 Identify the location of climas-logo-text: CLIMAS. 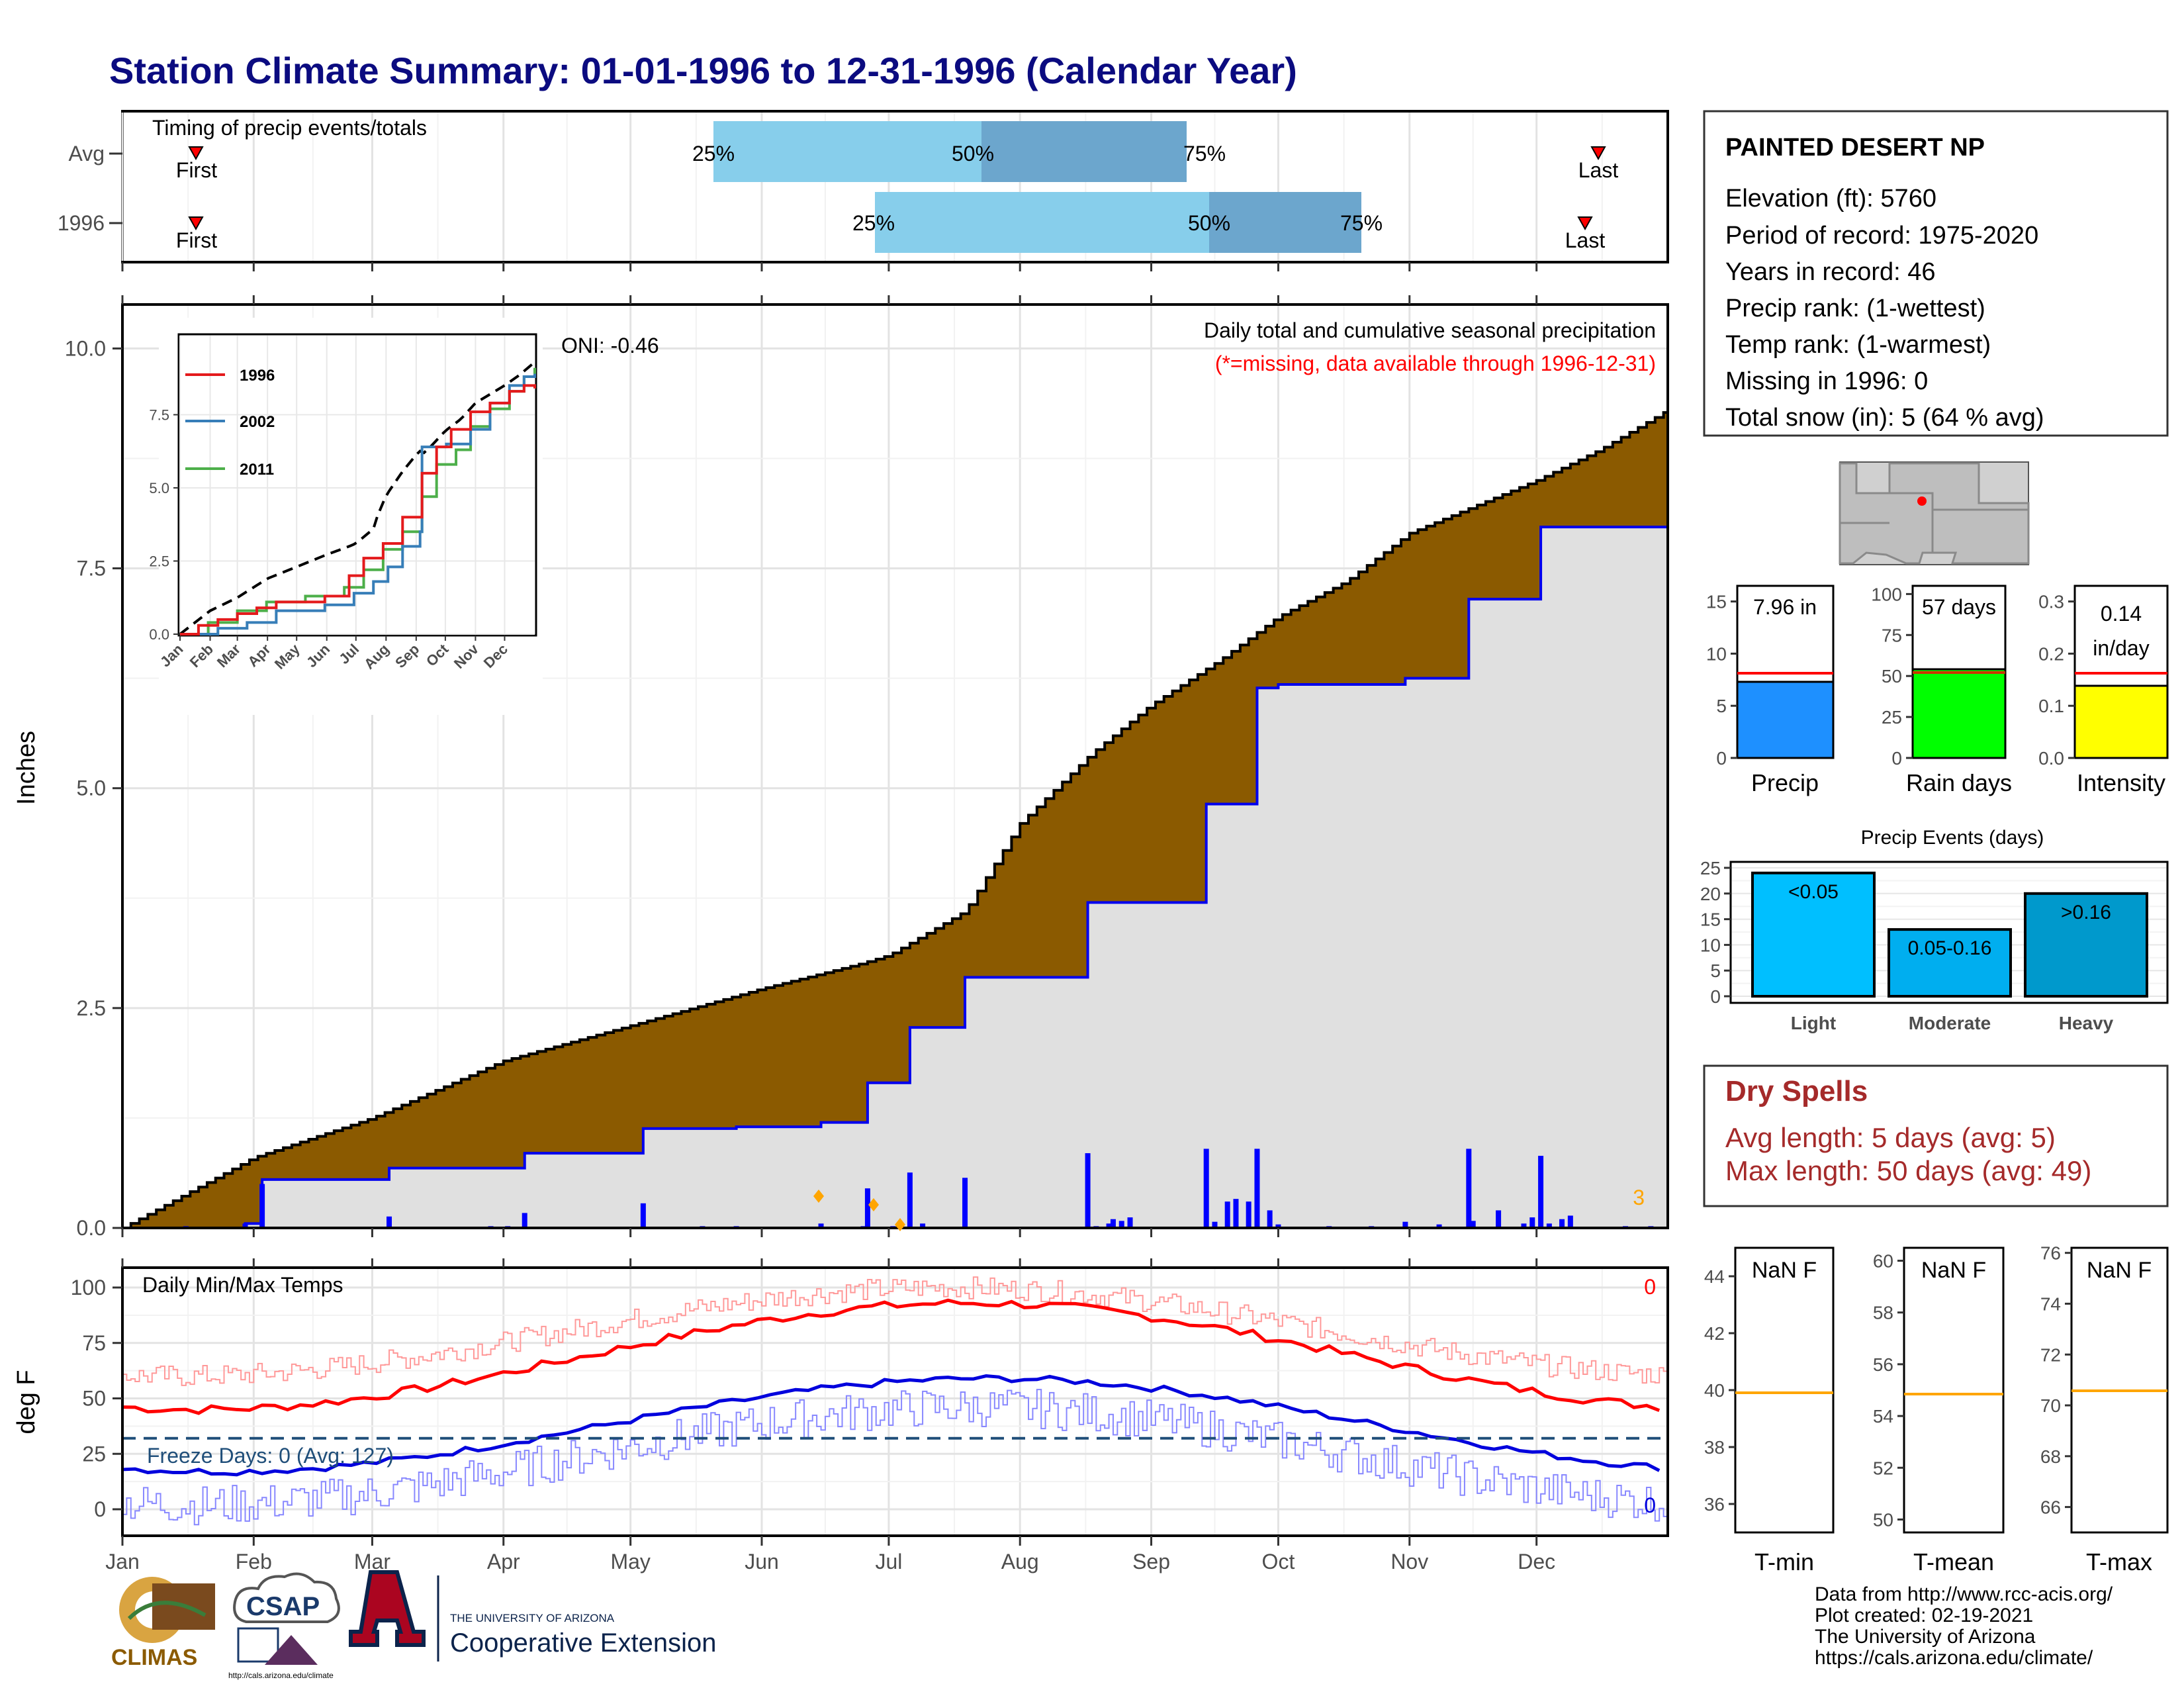
(154, 1657).